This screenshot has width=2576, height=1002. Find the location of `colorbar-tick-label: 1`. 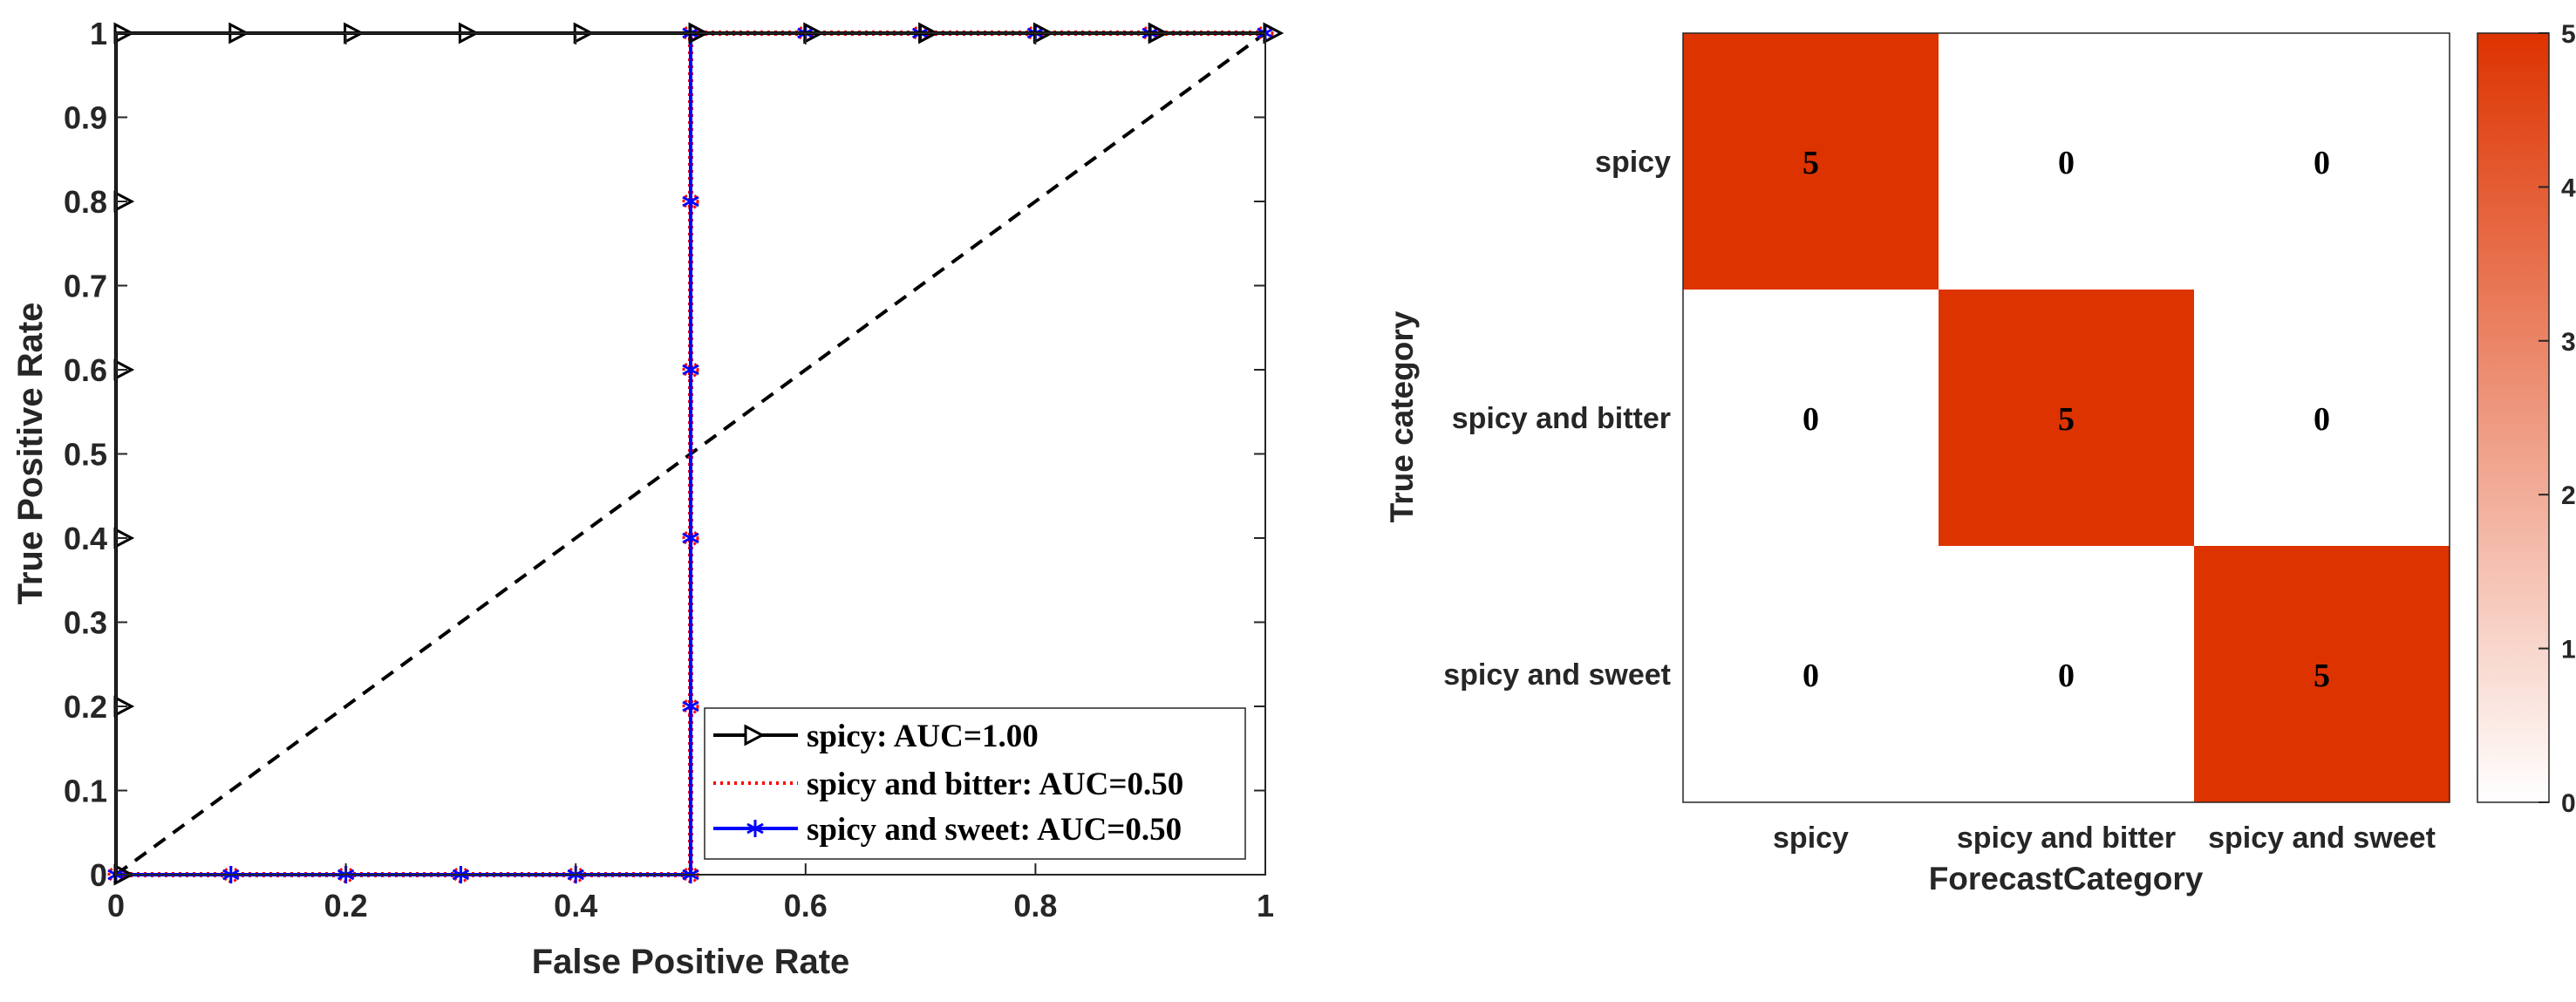

colorbar-tick-label: 1 is located at coordinates (2569, 650).